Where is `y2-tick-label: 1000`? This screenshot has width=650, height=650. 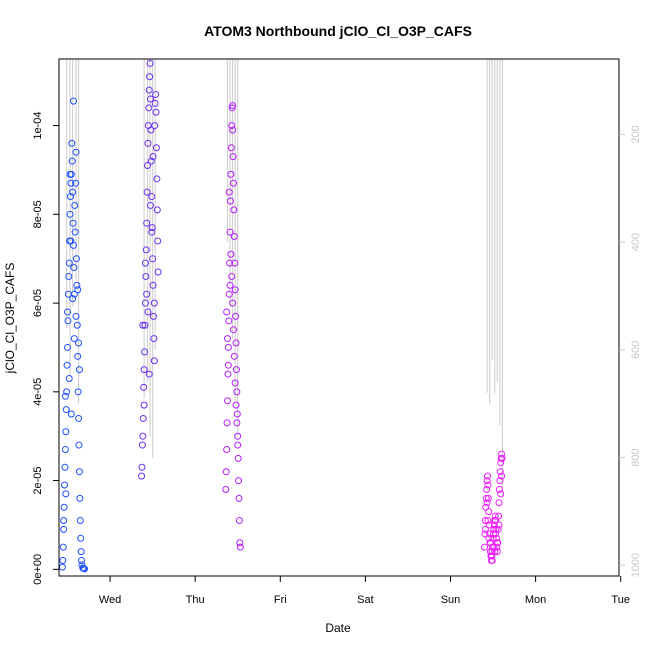 y2-tick-label: 1000 is located at coordinates (636, 565).